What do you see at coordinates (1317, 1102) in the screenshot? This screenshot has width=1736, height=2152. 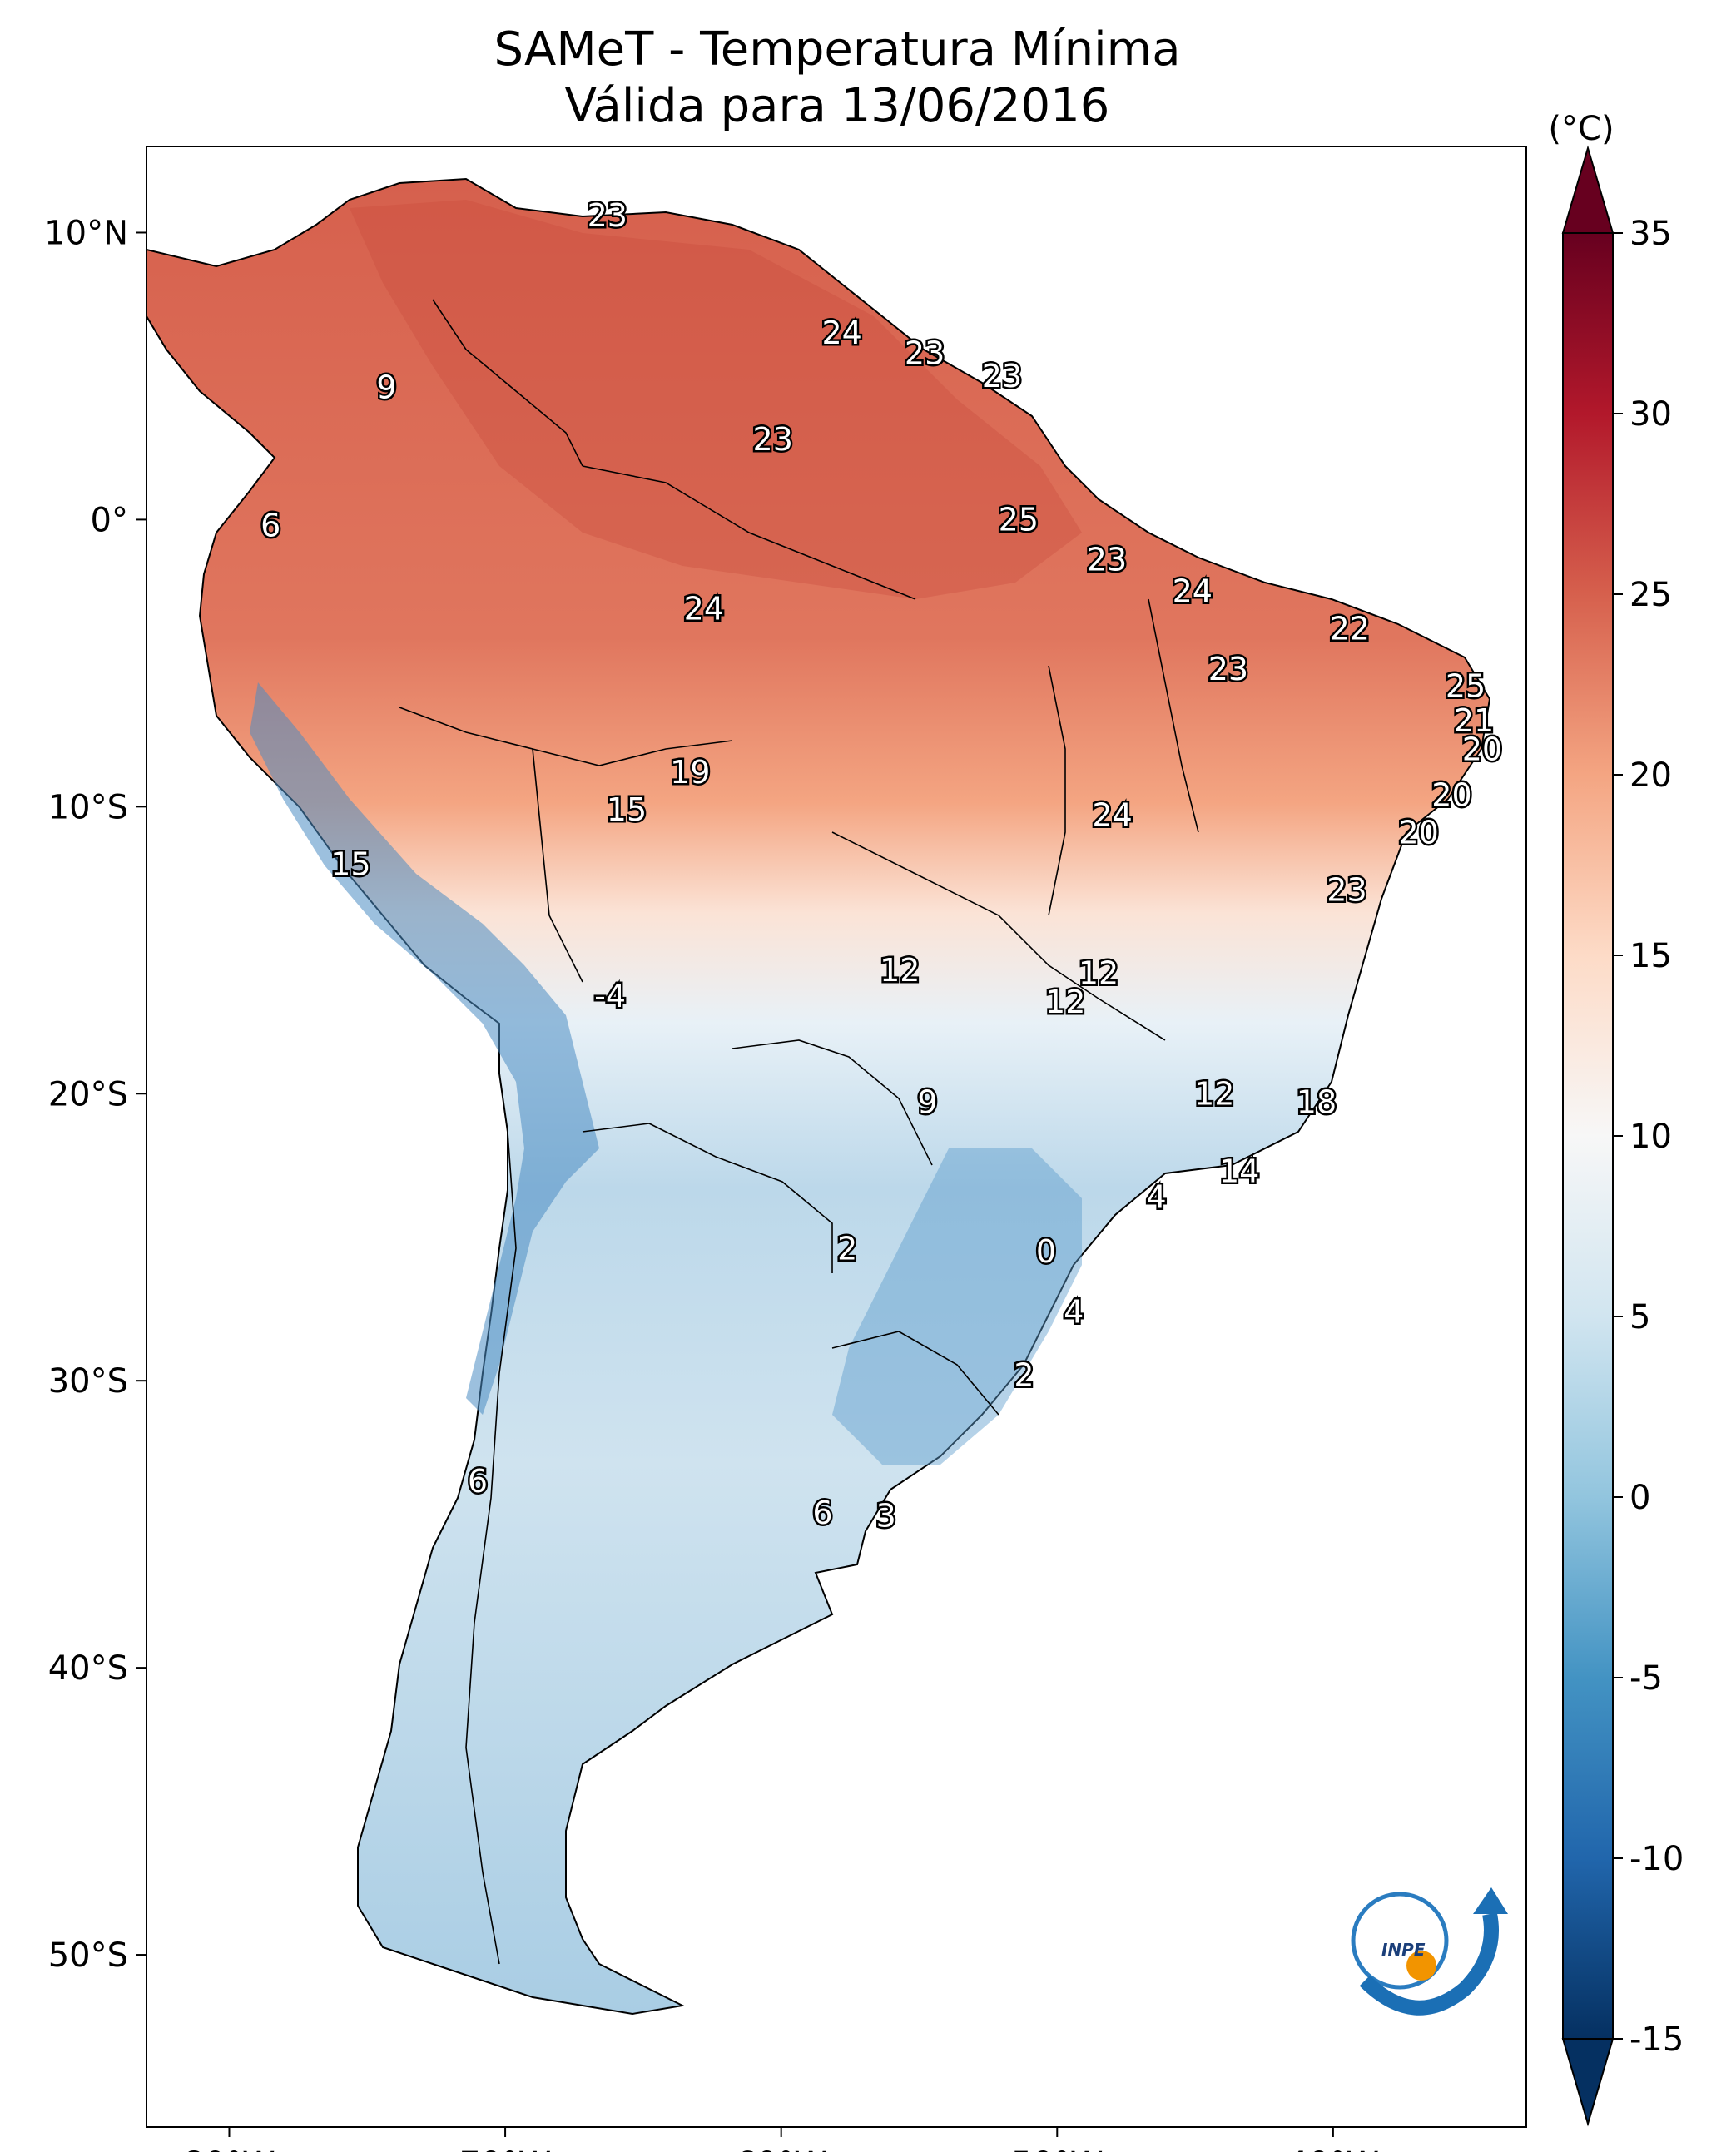 I see `temperature-label: 18` at bounding box center [1317, 1102].